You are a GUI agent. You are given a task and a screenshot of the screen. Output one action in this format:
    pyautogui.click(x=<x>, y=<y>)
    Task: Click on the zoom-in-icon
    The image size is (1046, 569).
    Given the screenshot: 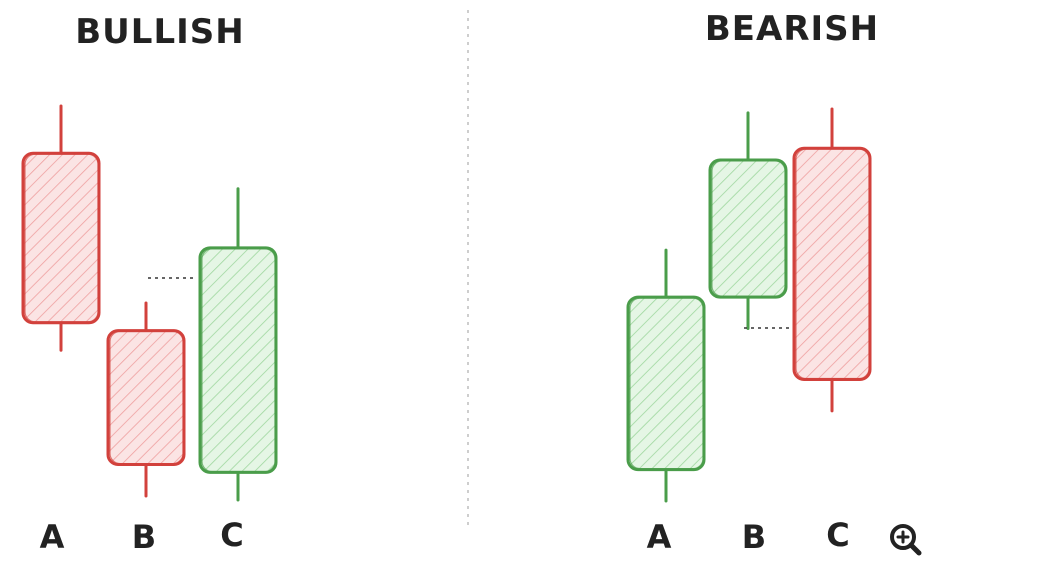 What is the action you would take?
    pyautogui.click(x=906, y=540)
    